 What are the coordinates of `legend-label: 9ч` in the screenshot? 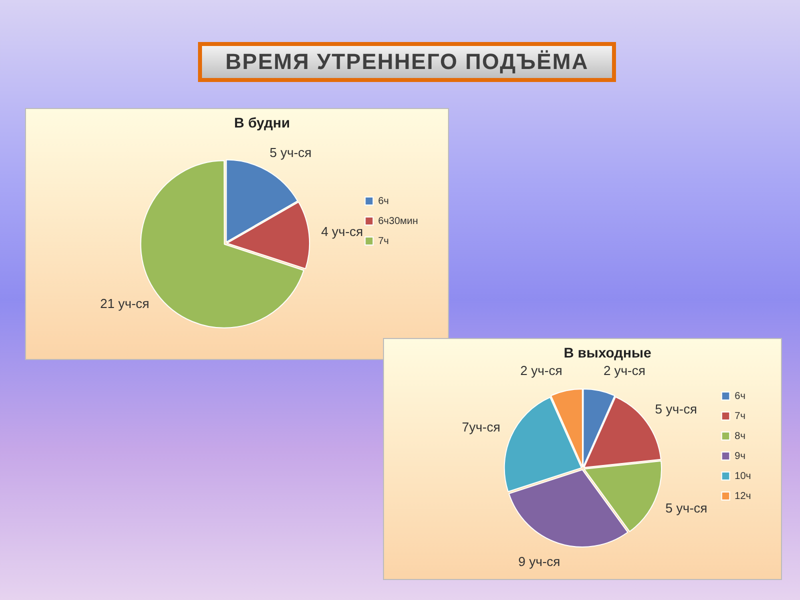 It's located at (740, 456).